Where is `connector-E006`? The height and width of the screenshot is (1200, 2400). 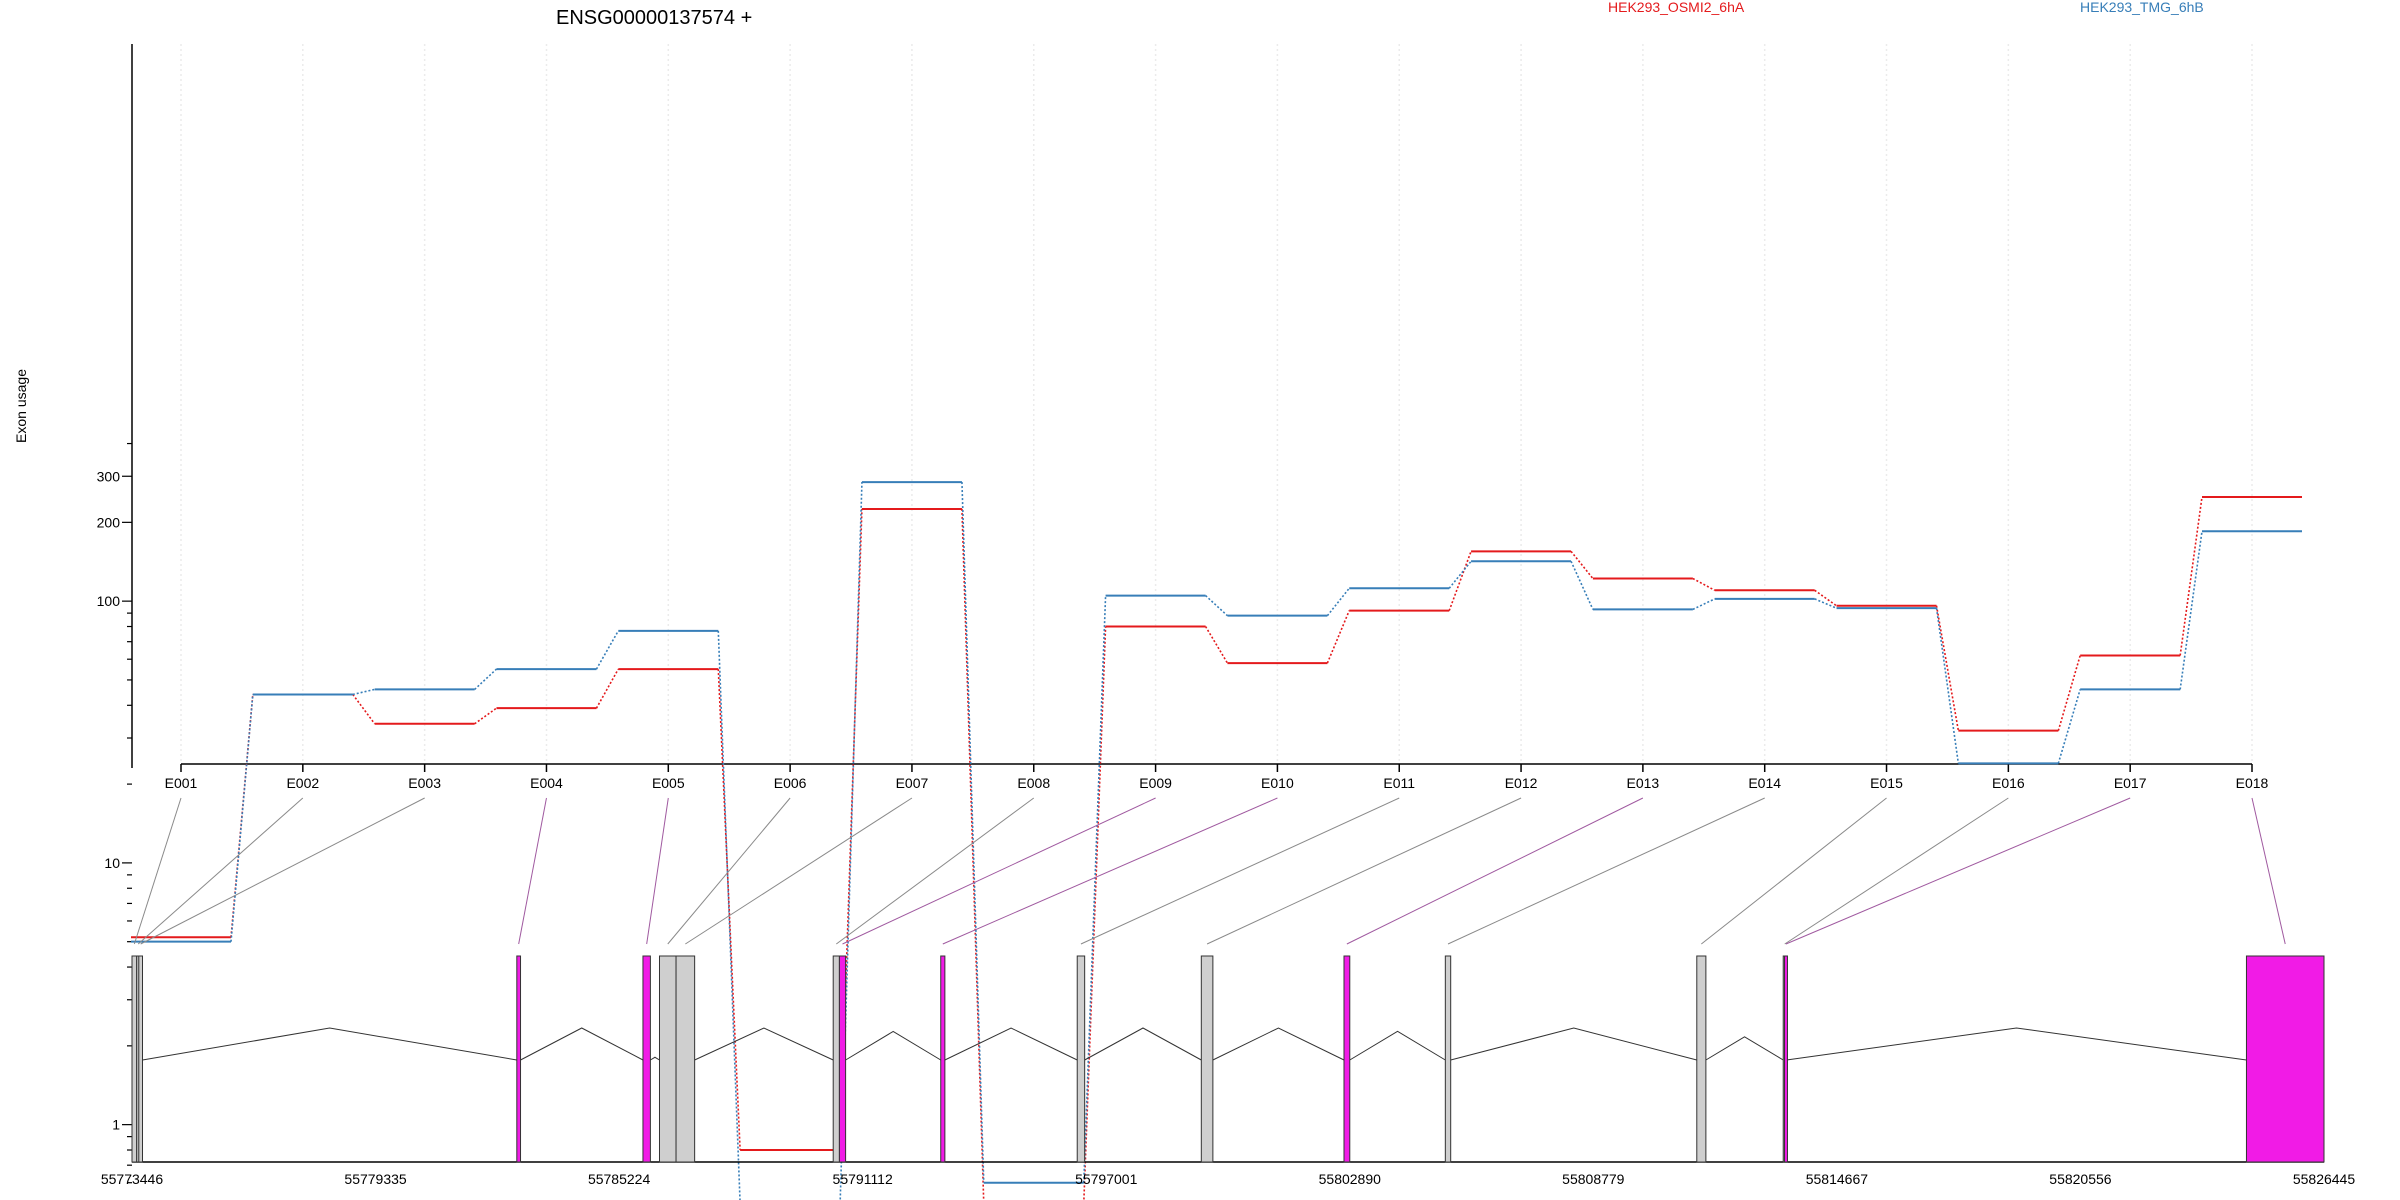
connector-E006 is located at coordinates (729, 871).